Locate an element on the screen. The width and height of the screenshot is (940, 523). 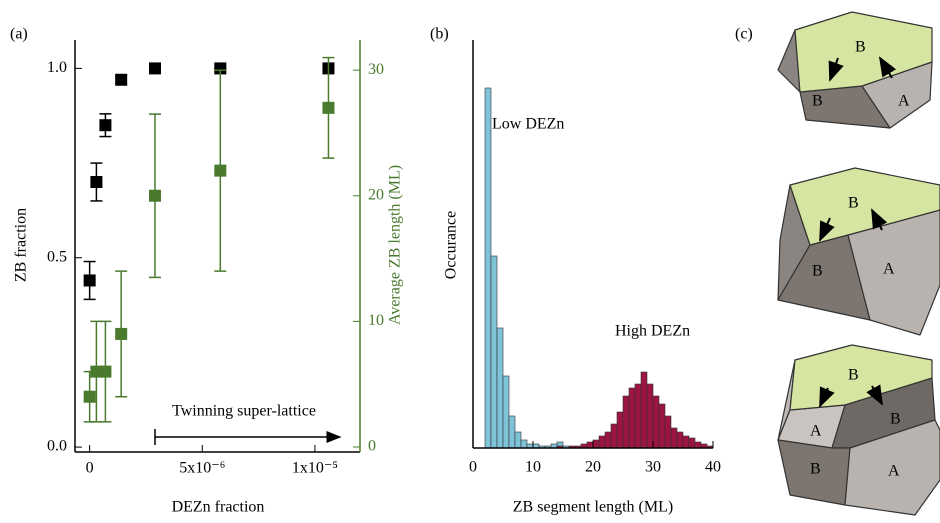
crystal-diagram: B A B B A is located at coordinates (858, 430).